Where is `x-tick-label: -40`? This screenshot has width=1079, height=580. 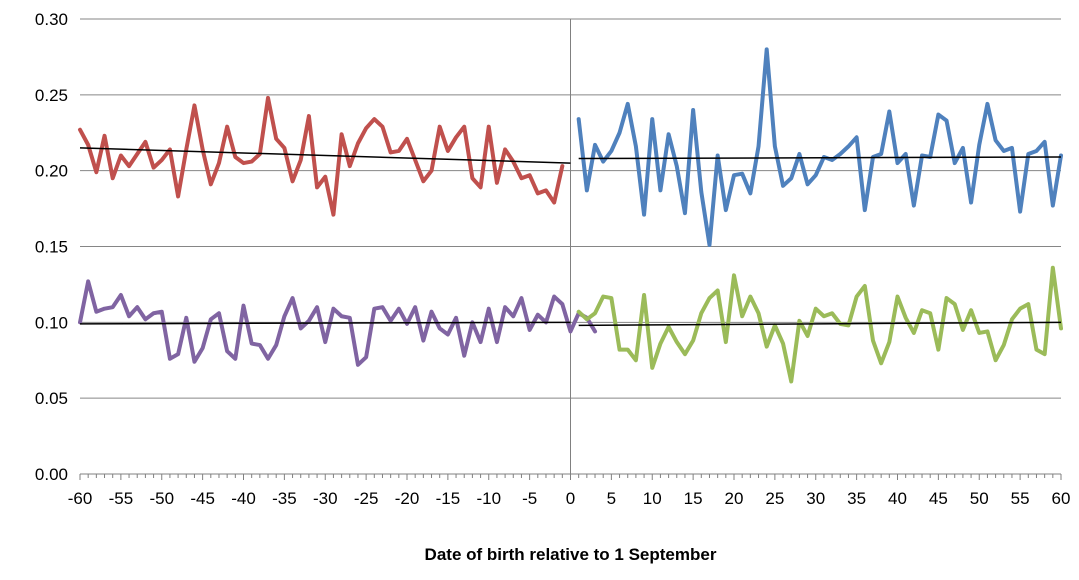
x-tick-label: -40 is located at coordinates (243, 498).